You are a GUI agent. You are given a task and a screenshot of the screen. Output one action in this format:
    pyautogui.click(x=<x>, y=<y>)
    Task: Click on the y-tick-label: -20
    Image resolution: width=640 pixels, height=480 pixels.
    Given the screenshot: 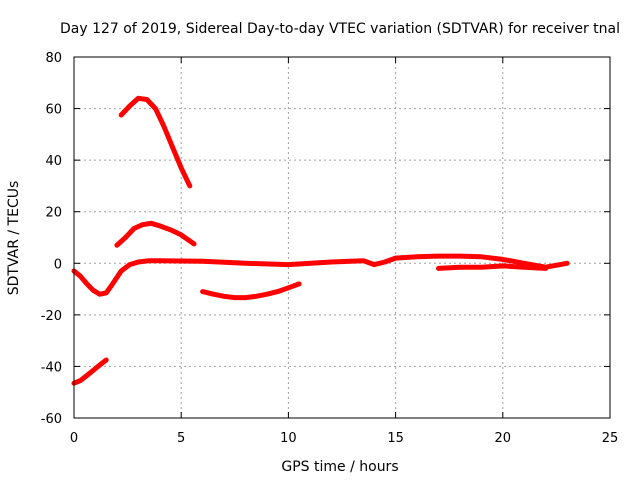 What is the action you would take?
    pyautogui.click(x=51, y=316)
    